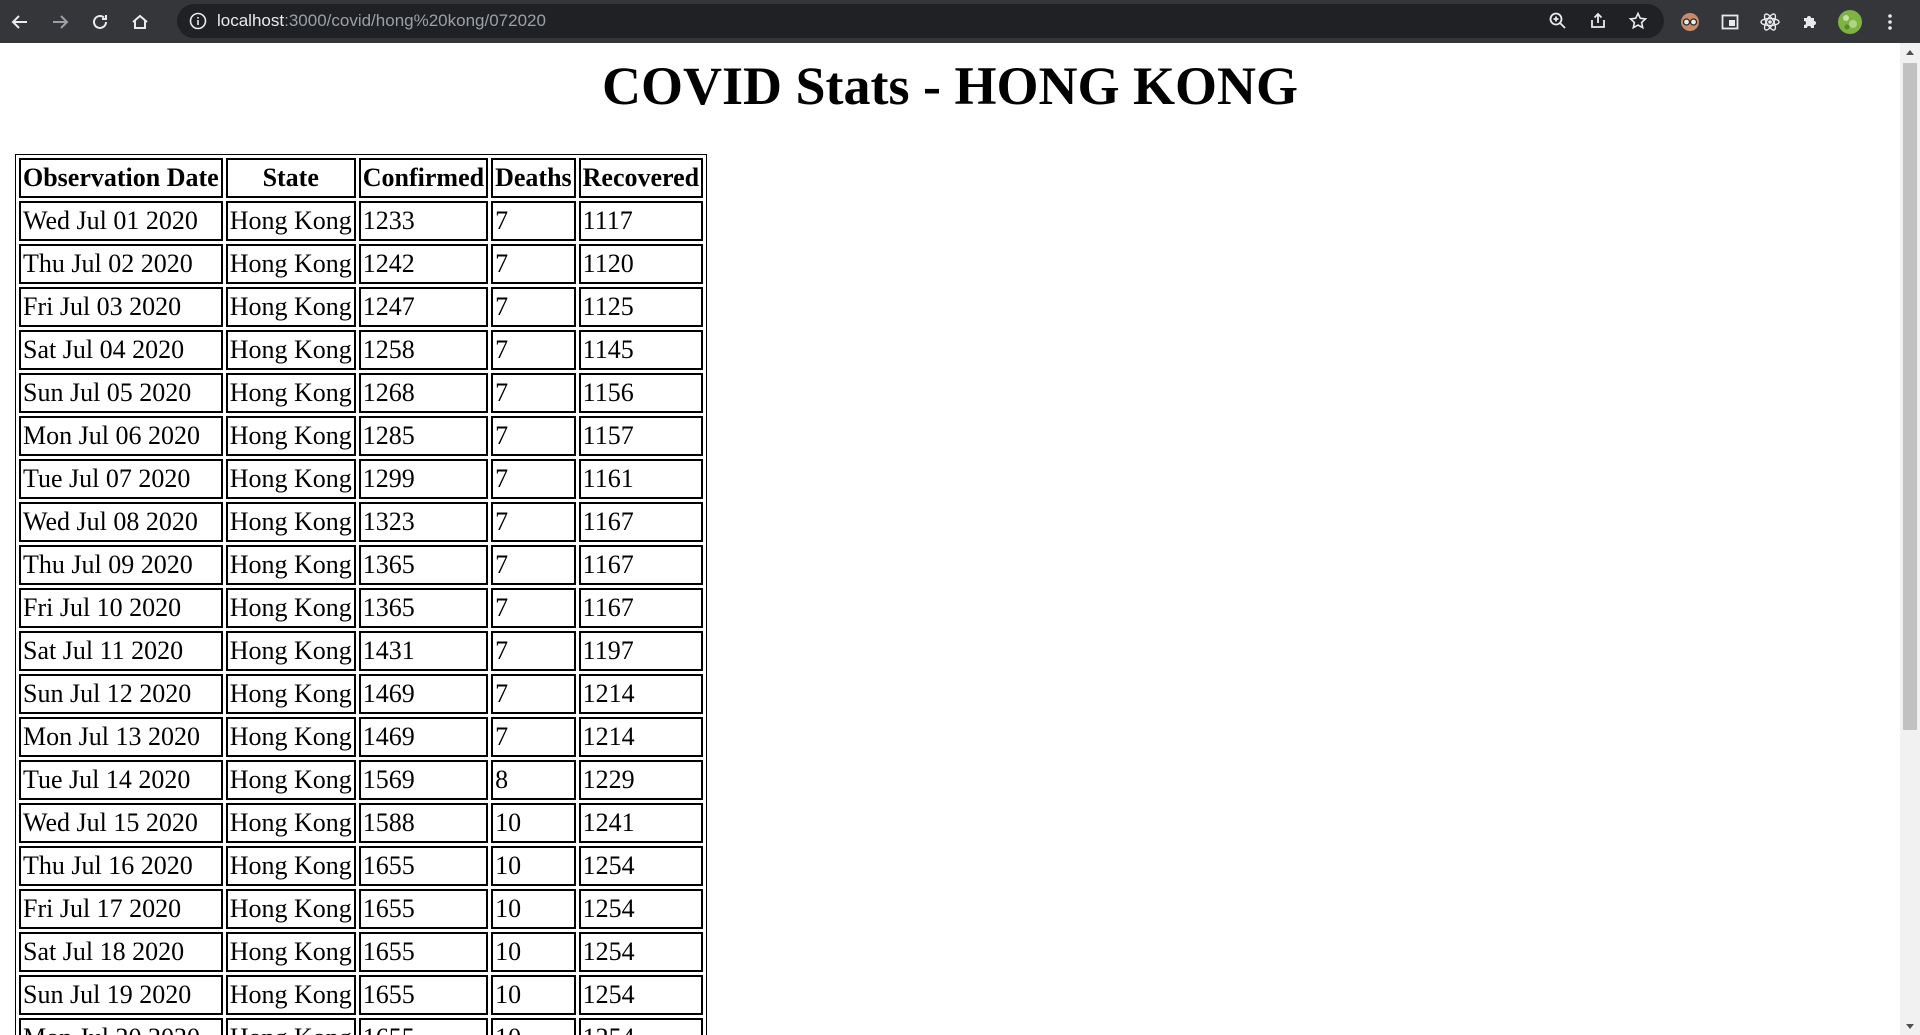 The image size is (1920, 1035). I want to click on back-button, so click(20, 22).